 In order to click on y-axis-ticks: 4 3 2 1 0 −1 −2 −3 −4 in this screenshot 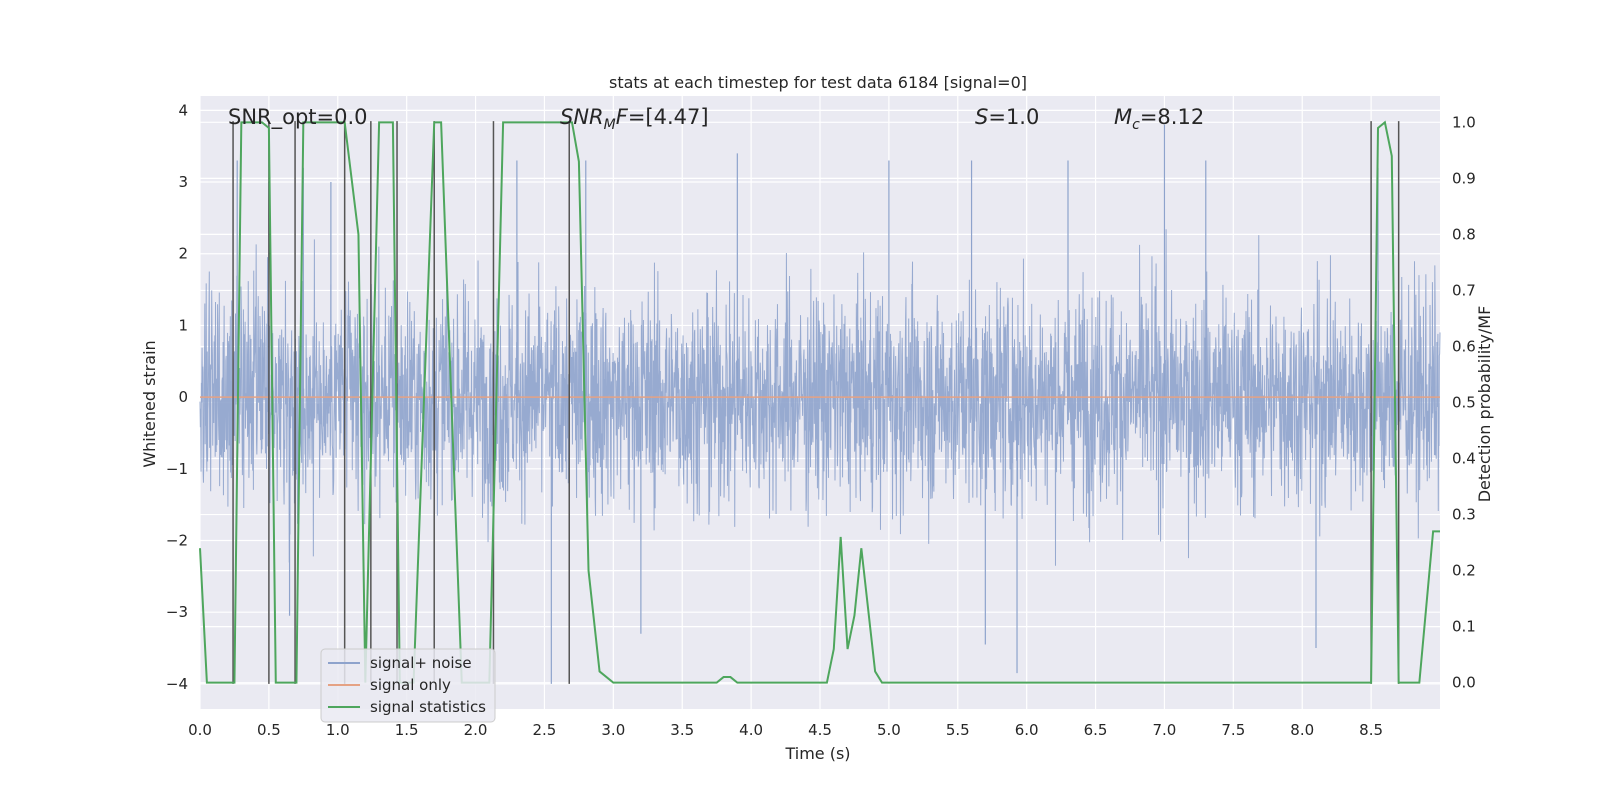, I will do `click(177, 397)`.